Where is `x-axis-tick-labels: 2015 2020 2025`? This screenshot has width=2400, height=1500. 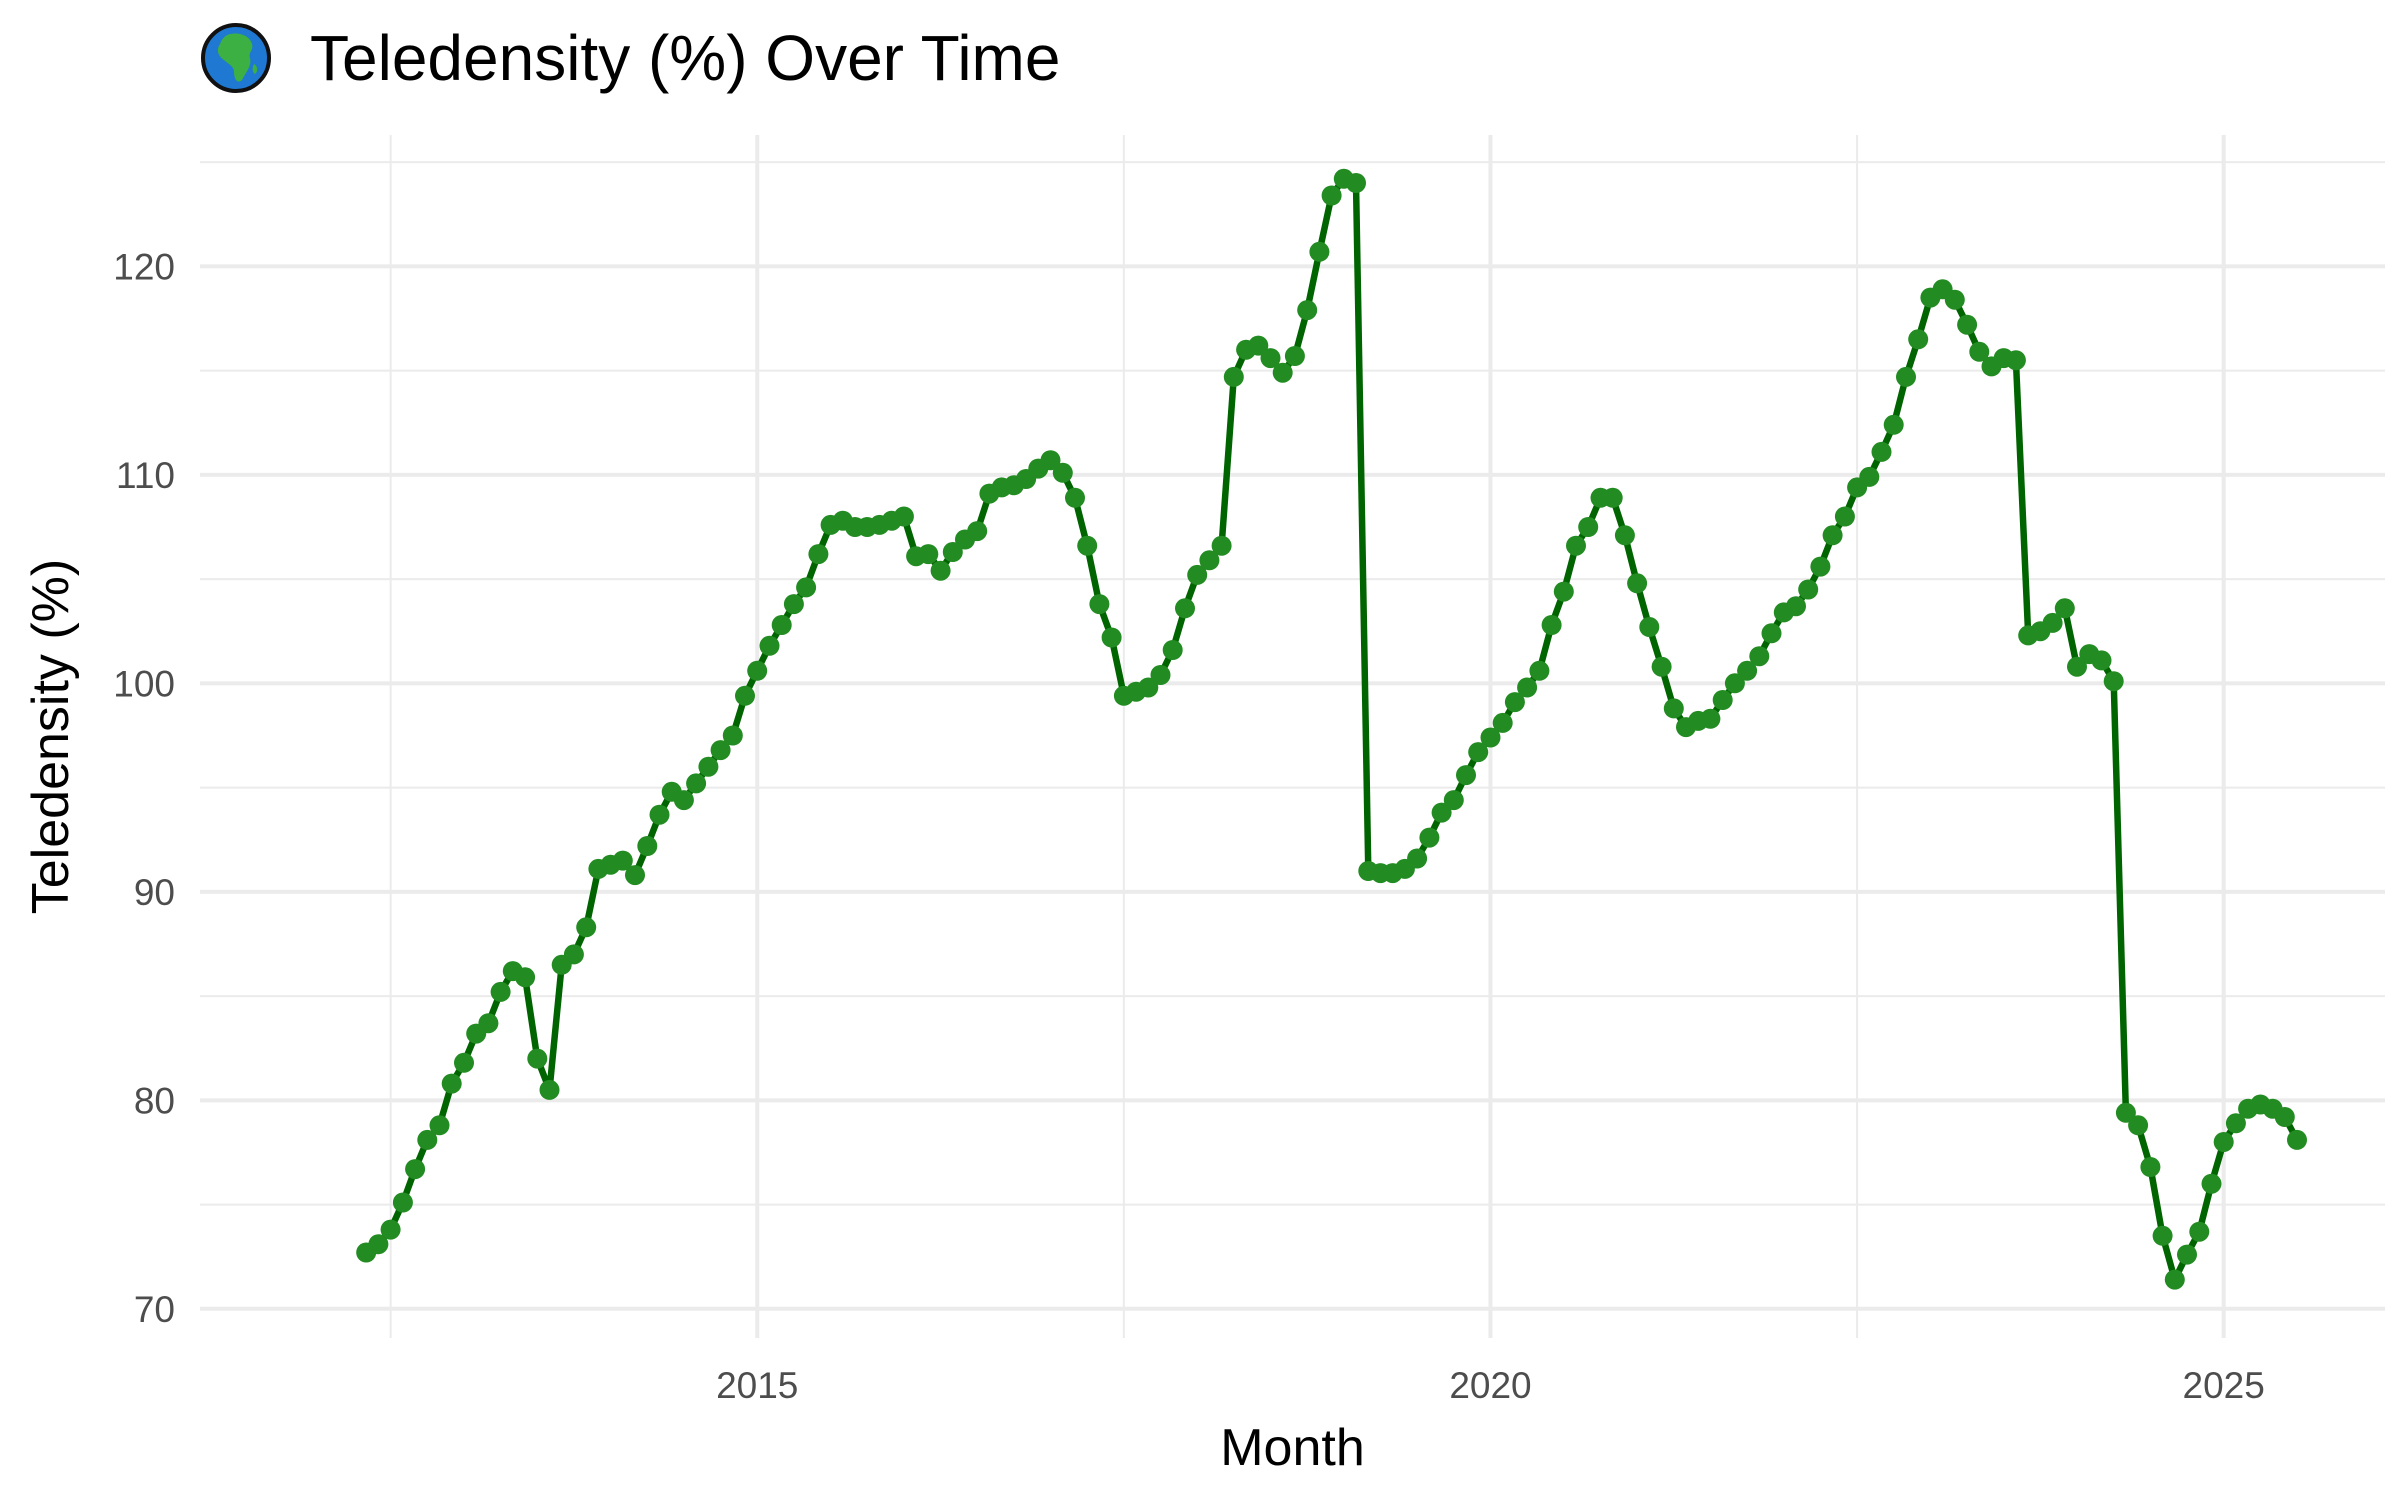 x-axis-tick-labels: 2015 2020 2025 is located at coordinates (1490, 1385).